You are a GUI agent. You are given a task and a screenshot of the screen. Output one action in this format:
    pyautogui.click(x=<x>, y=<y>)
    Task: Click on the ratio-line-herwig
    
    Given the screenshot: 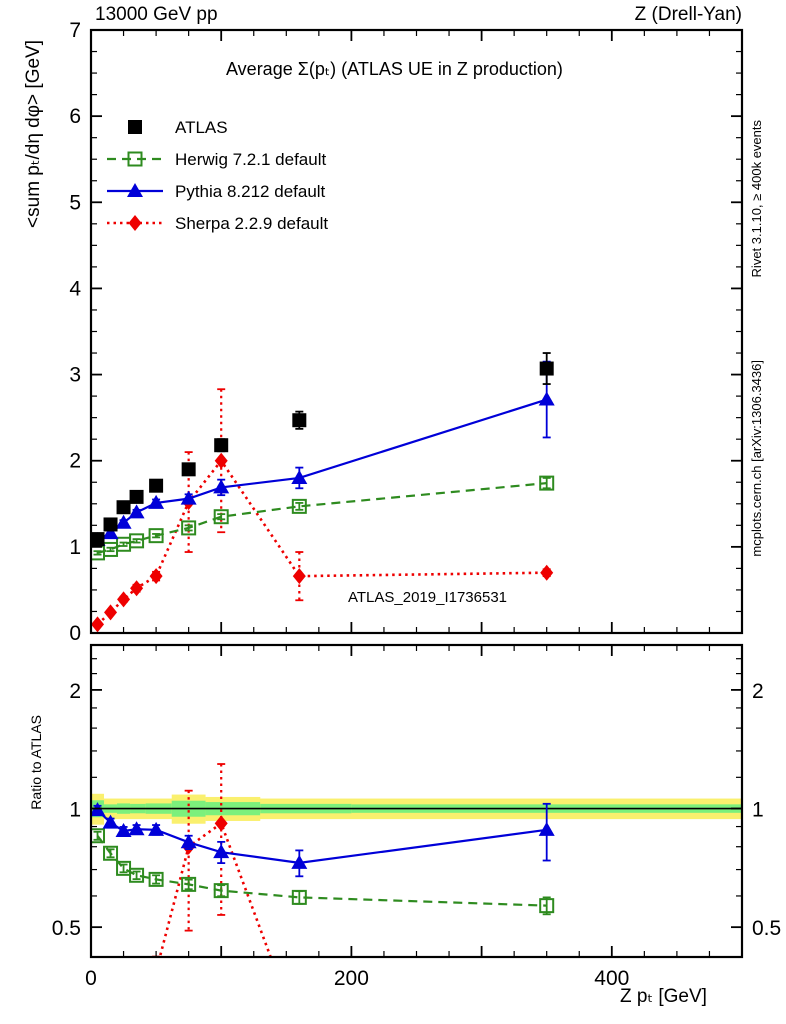 What is the action you would take?
    pyautogui.click(x=321, y=871)
    